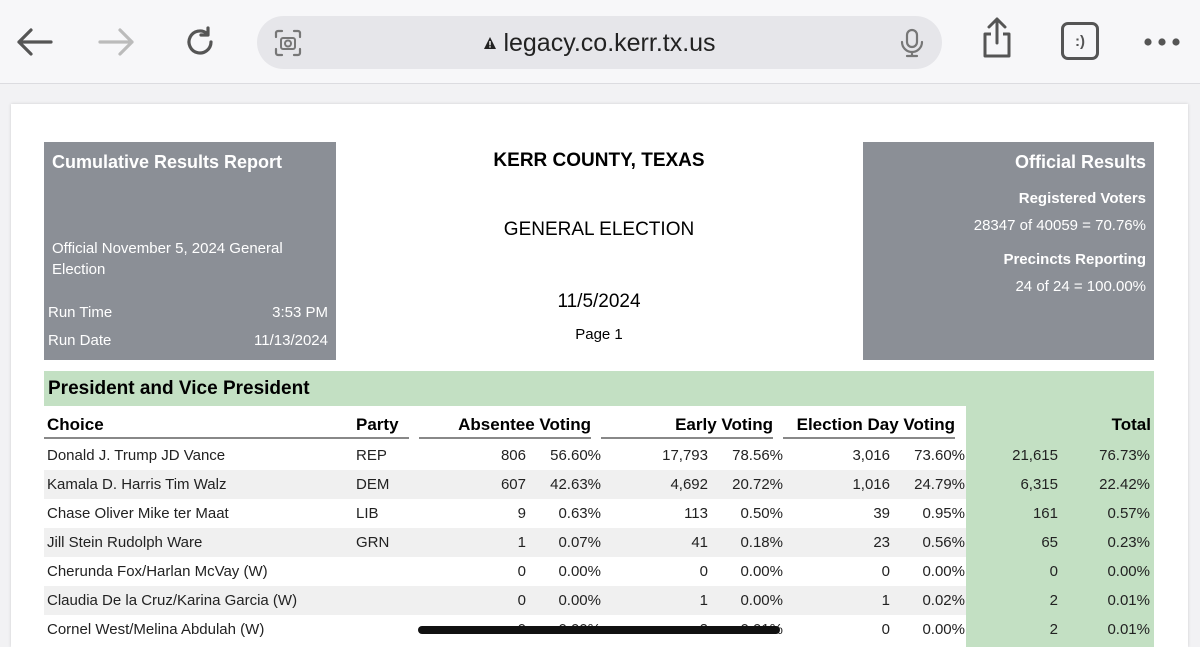 This screenshot has height=647, width=1200. I want to click on tabs-count-label: :), so click(1080, 41).